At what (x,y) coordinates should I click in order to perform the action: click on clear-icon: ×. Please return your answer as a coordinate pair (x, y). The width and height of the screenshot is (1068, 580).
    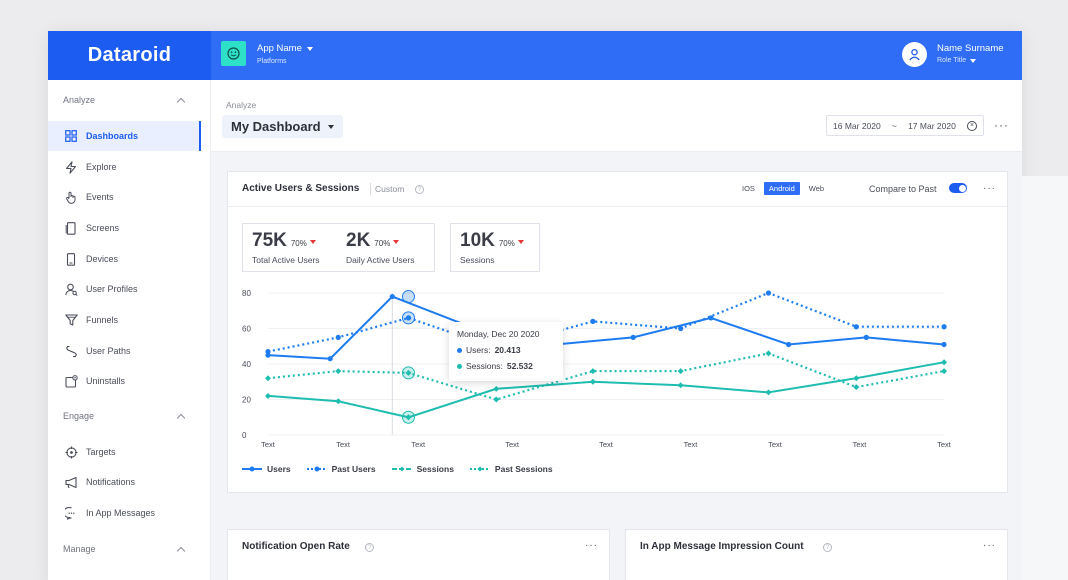
    Looking at the image, I should click on (972, 125).